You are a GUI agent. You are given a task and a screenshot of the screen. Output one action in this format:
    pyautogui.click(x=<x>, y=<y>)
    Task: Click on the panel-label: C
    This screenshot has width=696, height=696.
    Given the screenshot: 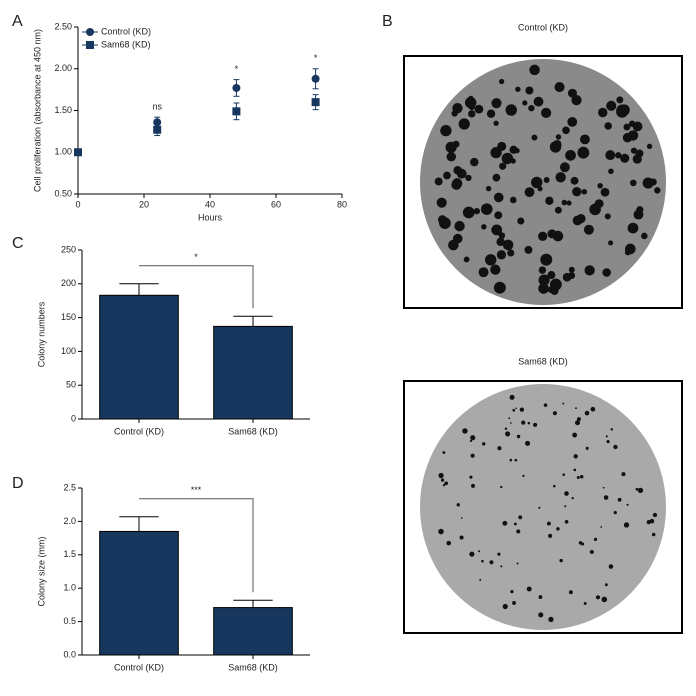 What is the action you would take?
    pyautogui.click(x=18, y=243)
    